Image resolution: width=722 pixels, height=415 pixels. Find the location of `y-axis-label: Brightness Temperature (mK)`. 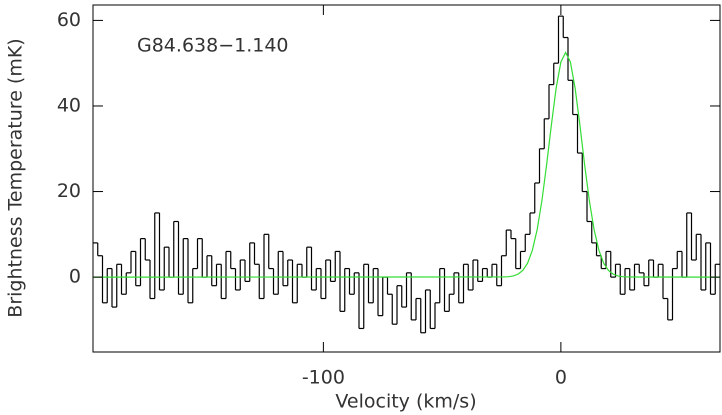

y-axis-label: Brightness Temperature (mK) is located at coordinates (16, 177).